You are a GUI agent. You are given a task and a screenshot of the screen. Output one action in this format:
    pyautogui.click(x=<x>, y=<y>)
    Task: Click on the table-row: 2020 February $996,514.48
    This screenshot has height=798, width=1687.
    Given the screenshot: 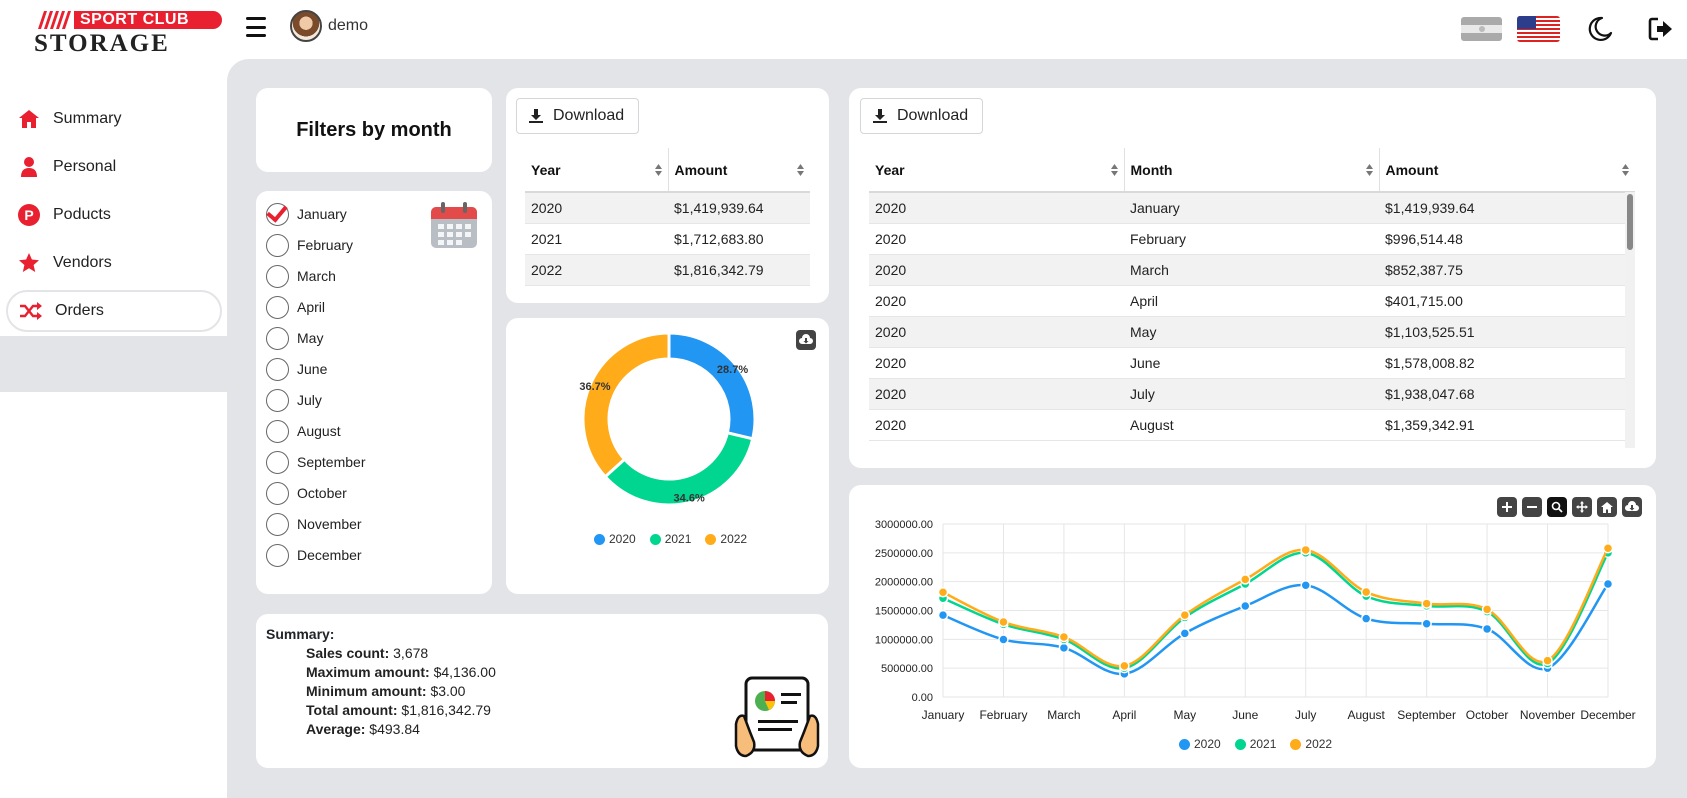 What is the action you would take?
    pyautogui.click(x=1252, y=239)
    